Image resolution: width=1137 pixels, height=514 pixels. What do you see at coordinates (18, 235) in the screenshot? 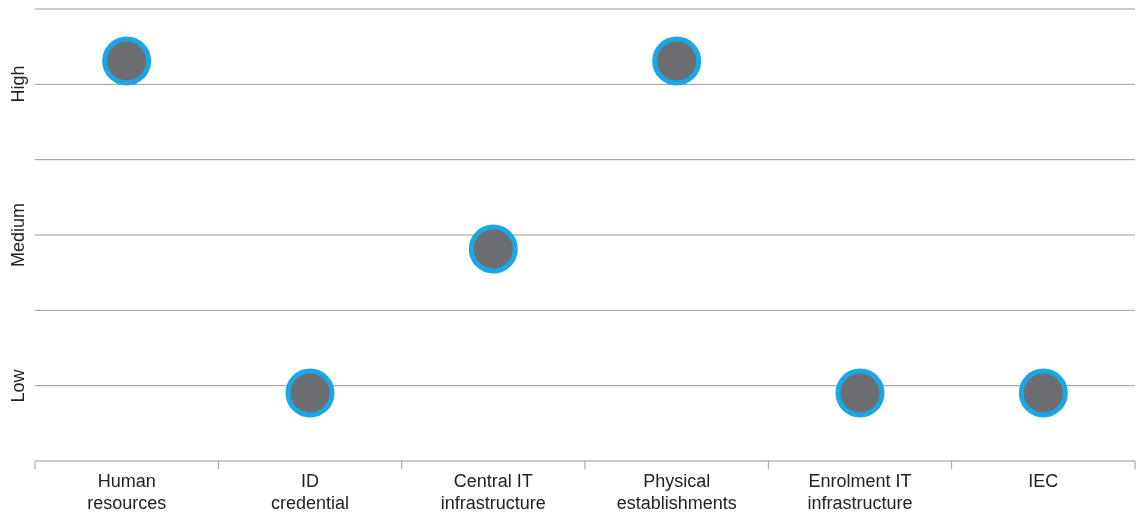
I see `text: Medium` at bounding box center [18, 235].